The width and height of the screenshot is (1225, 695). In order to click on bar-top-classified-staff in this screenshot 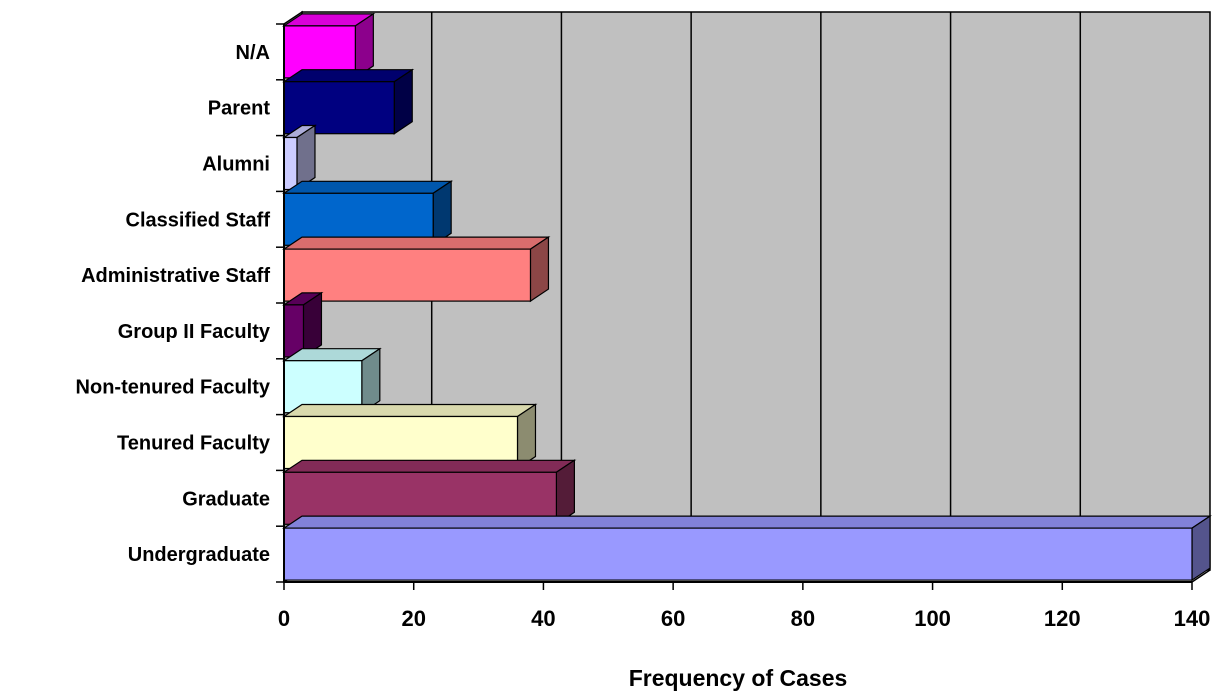, I will do `click(368, 187)`.